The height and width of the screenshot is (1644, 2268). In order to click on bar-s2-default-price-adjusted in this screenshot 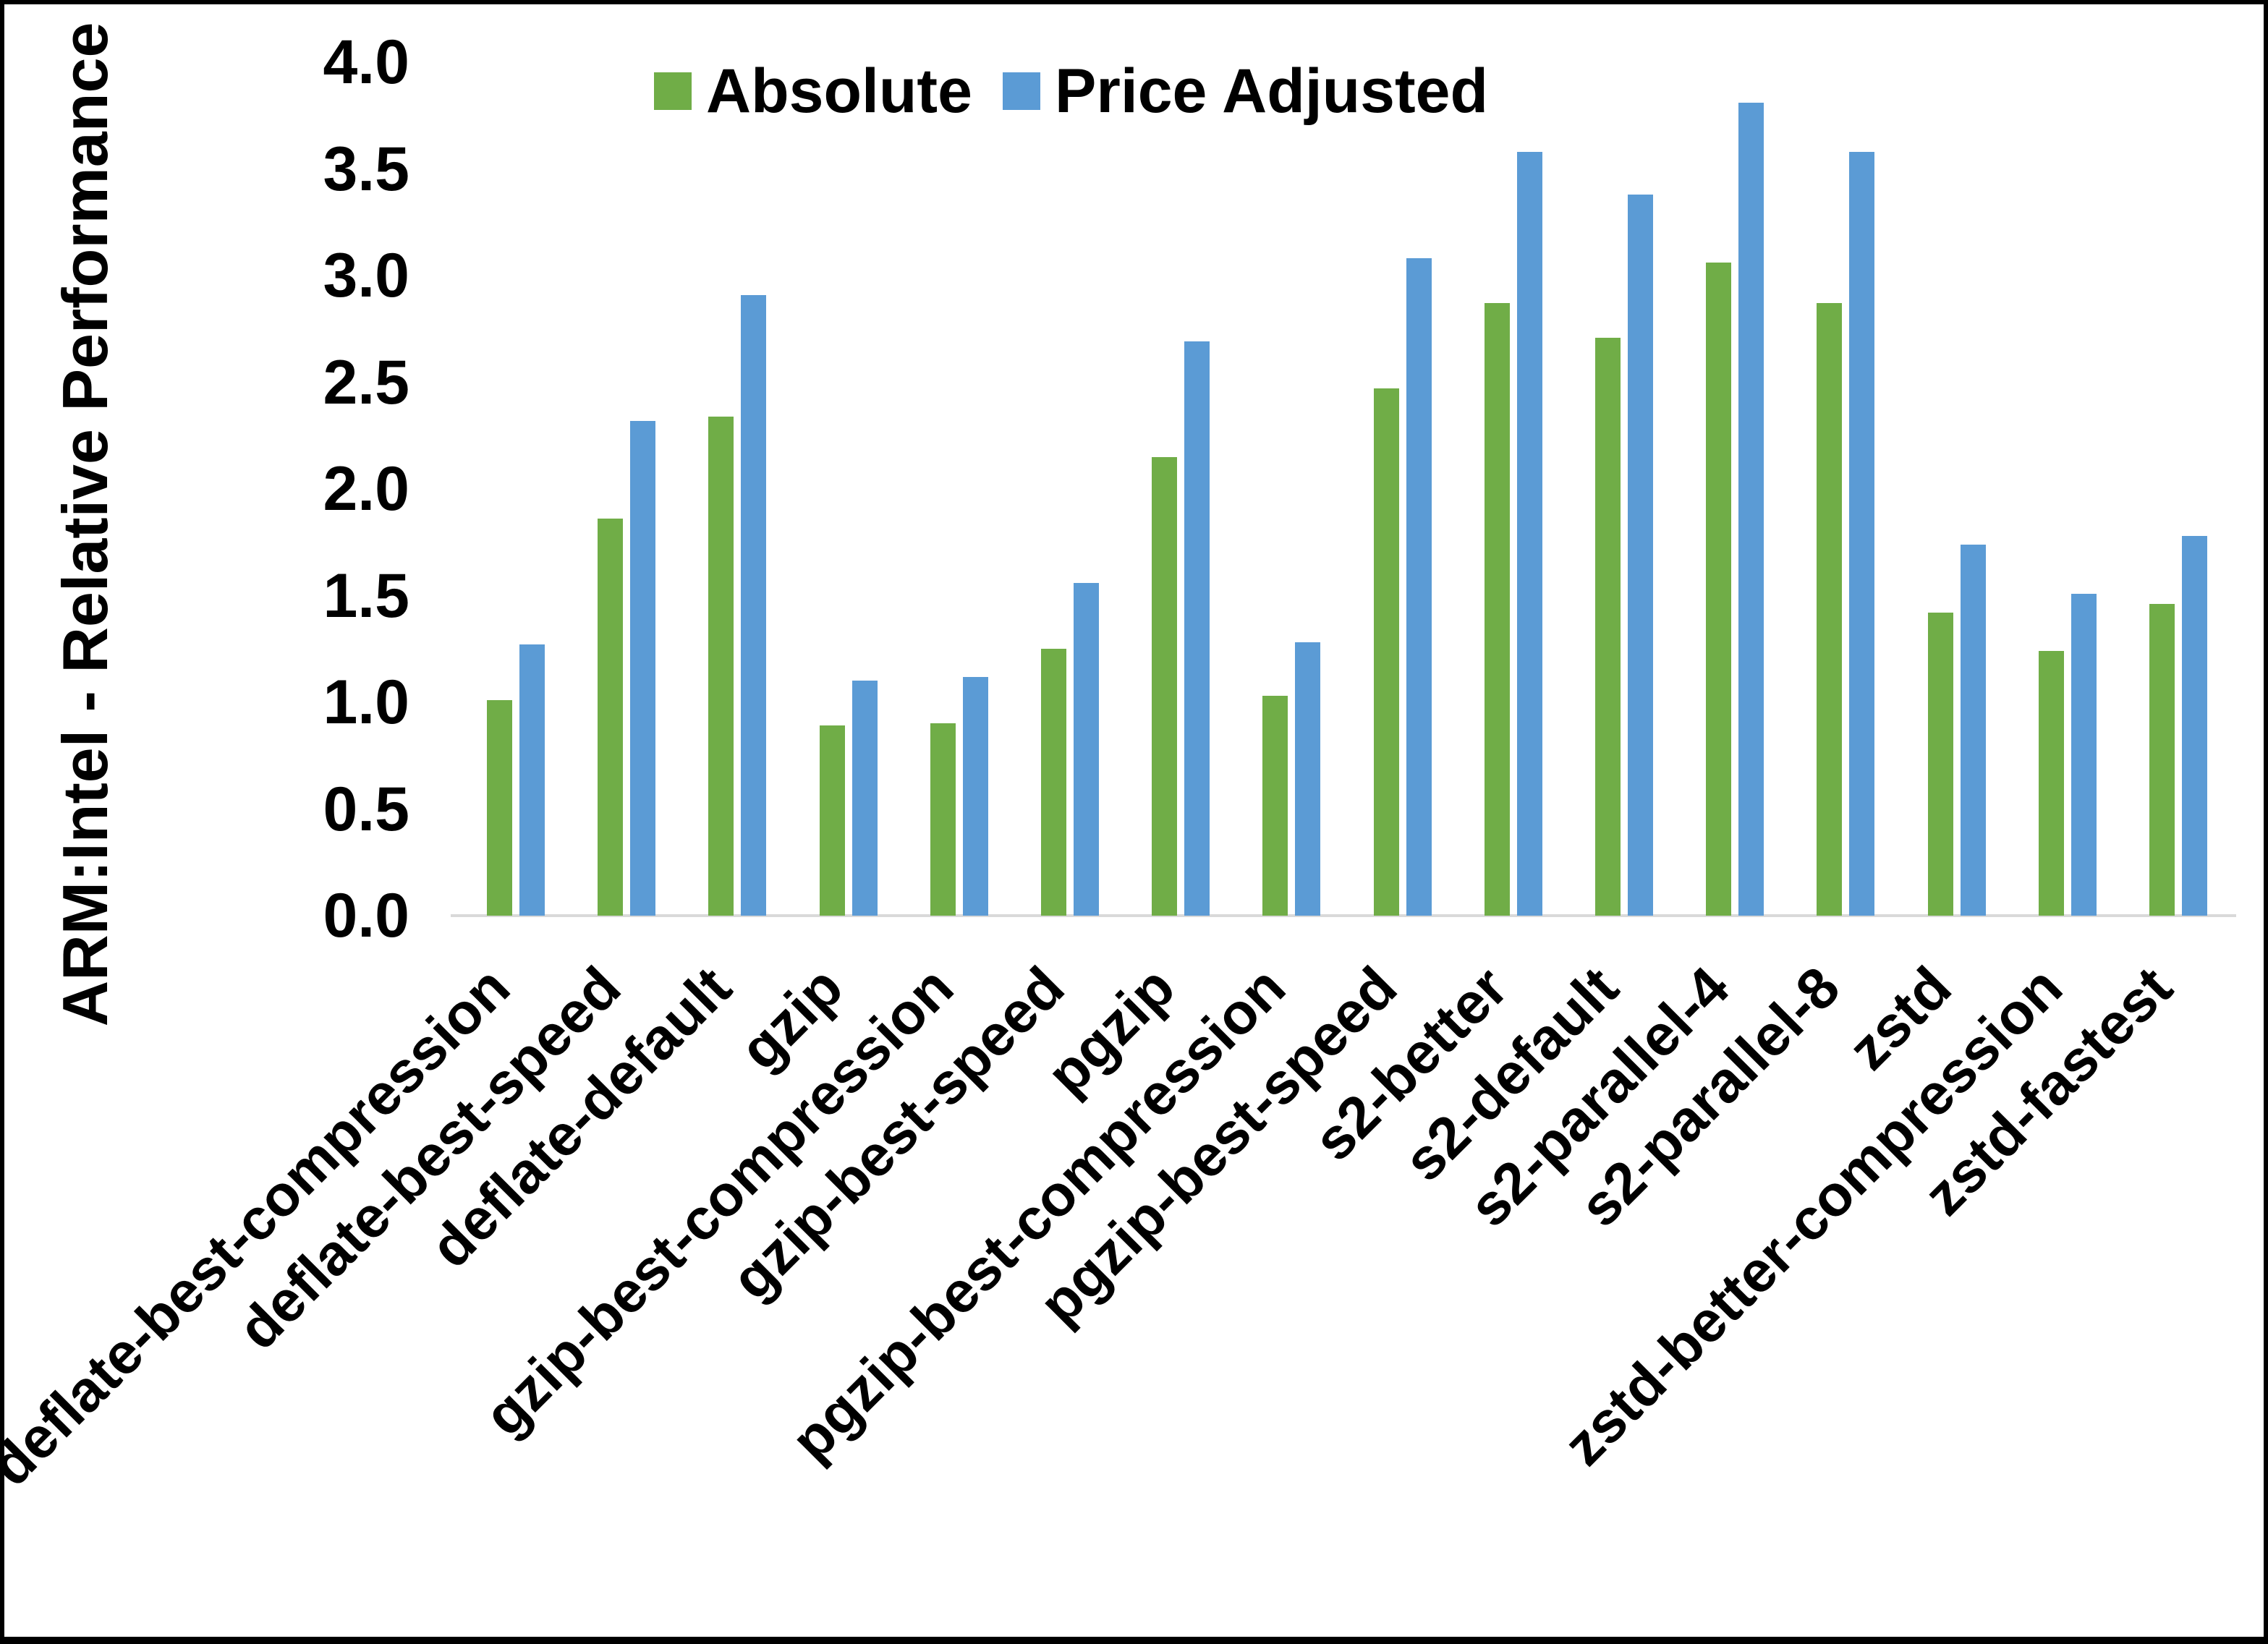, I will do `click(1640, 555)`.